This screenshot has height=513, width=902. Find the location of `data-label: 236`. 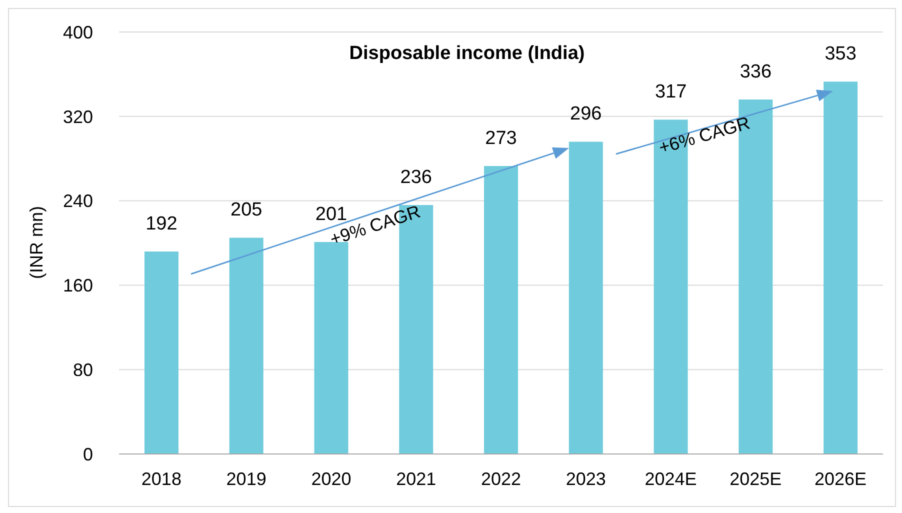

data-label: 236 is located at coordinates (416, 177).